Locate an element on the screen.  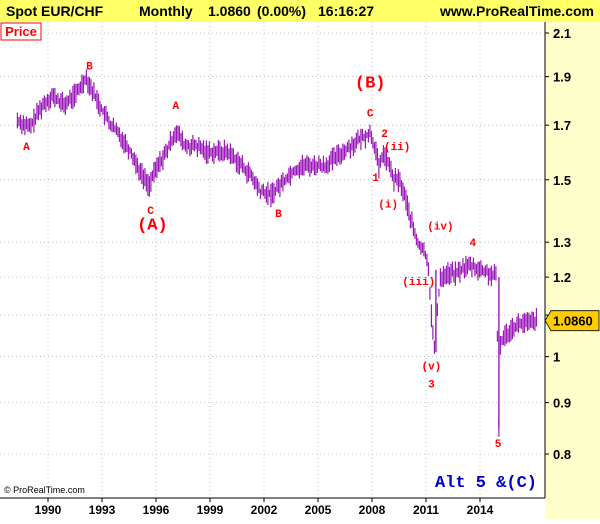
change-percent: (0.00%) is located at coordinates (281, 11).